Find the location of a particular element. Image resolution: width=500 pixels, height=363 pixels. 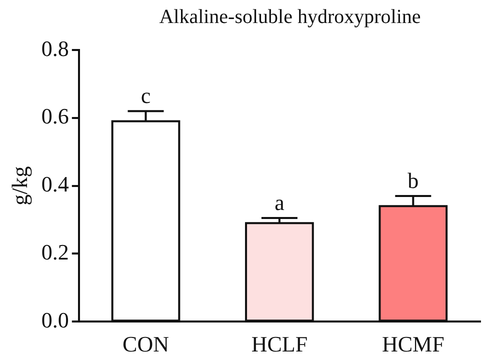

chart-title: Alkaline-soluble hydroxyproline is located at coordinates (290, 17).